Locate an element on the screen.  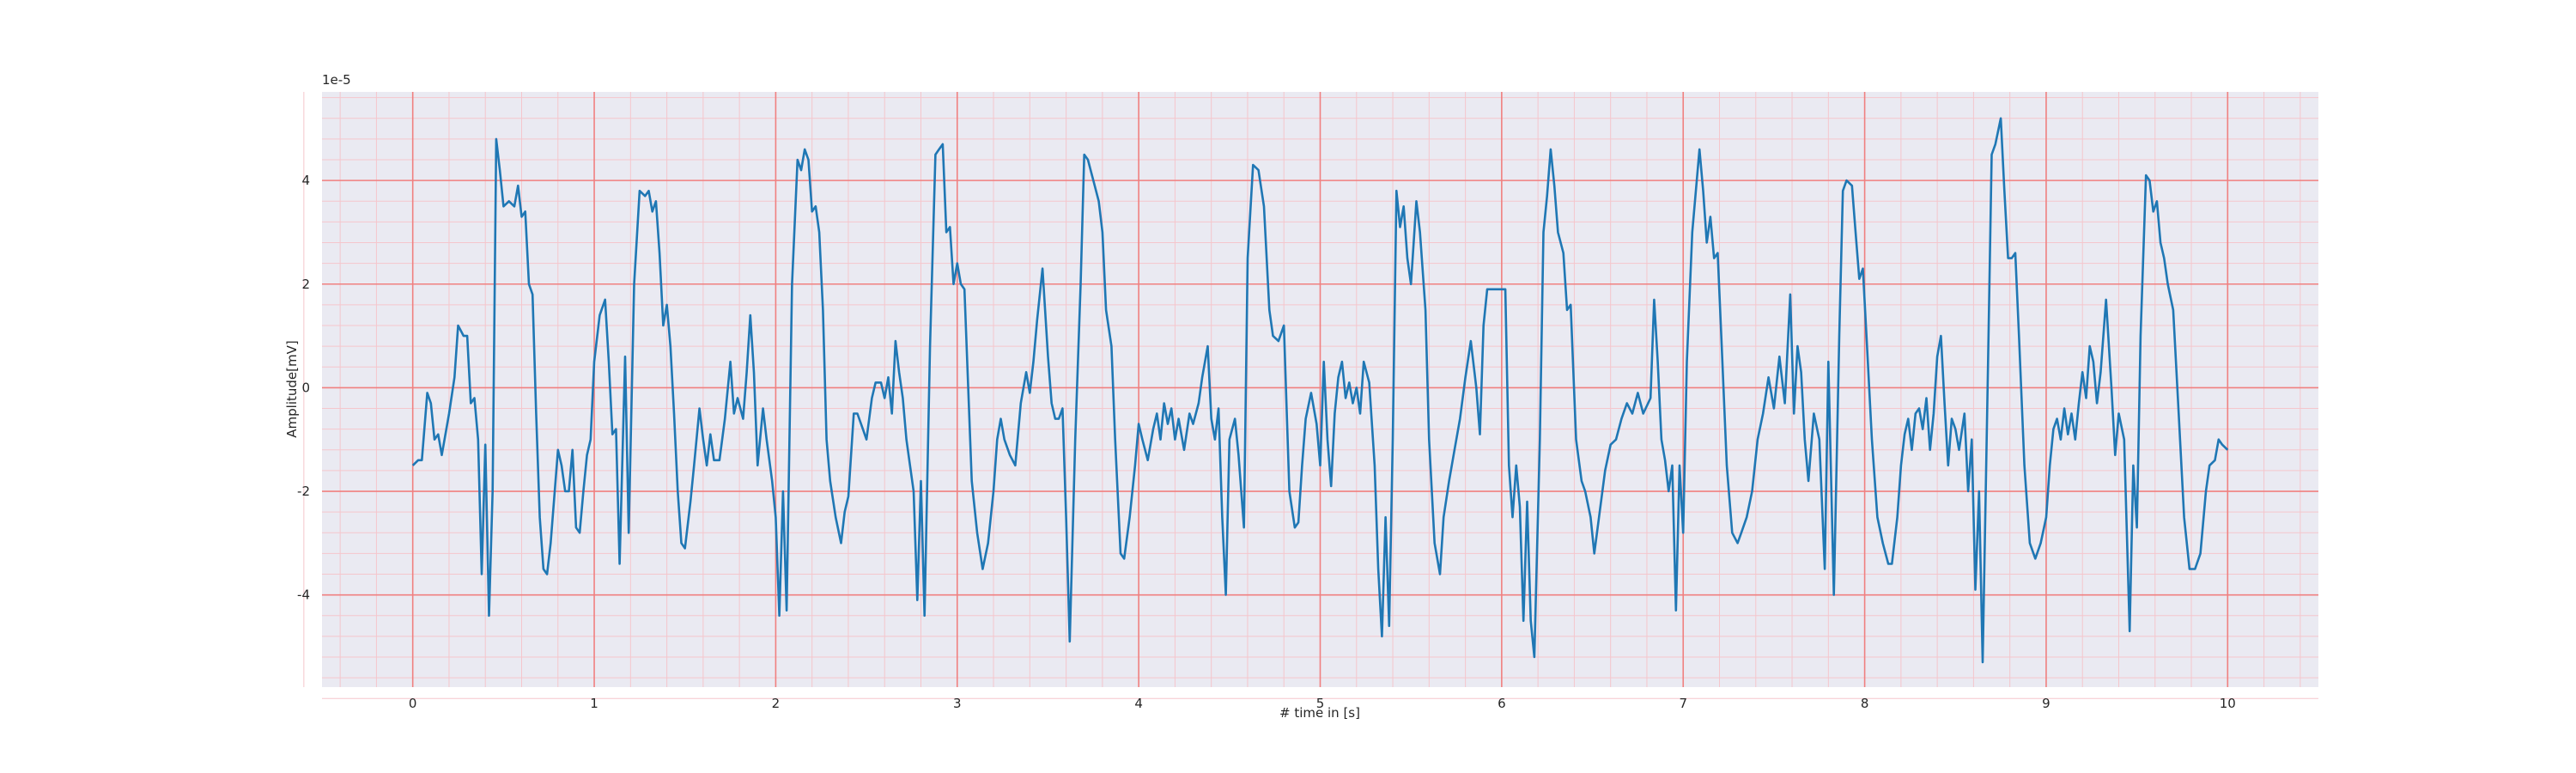
x-tick-label: 10 is located at coordinates (2228, 703).